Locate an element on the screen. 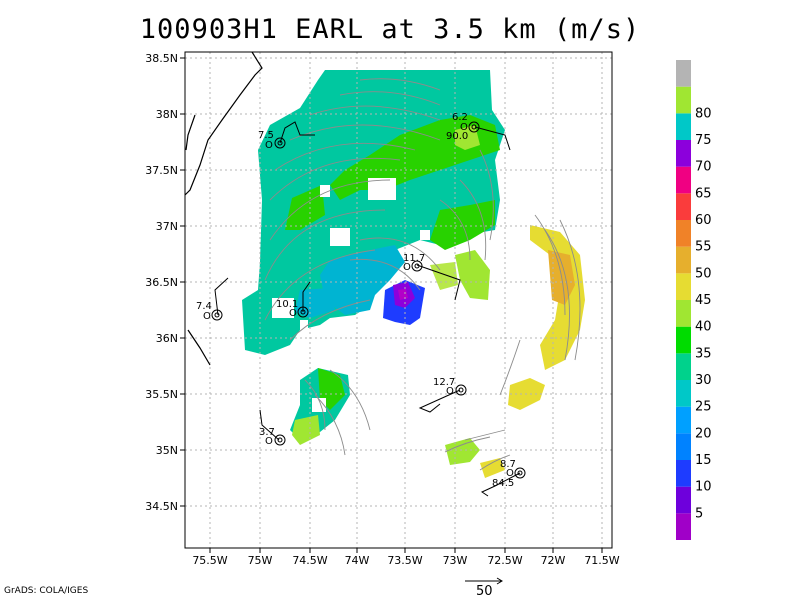 This screenshot has height=600, width=800. map-title: 100903H1 EARL at 3.5 km (m/s) is located at coordinates (390, 29).